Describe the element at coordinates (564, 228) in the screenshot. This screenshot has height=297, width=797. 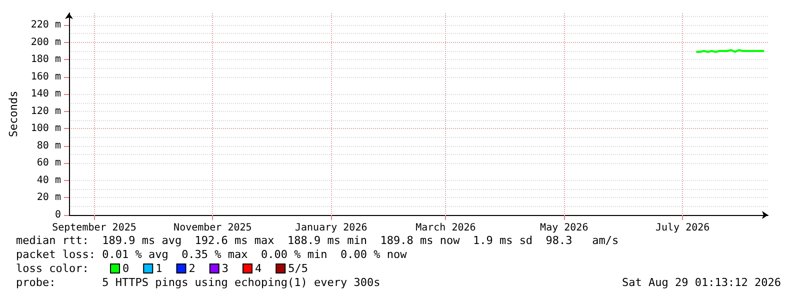
I see `x-tick-label: May 2026` at that location.